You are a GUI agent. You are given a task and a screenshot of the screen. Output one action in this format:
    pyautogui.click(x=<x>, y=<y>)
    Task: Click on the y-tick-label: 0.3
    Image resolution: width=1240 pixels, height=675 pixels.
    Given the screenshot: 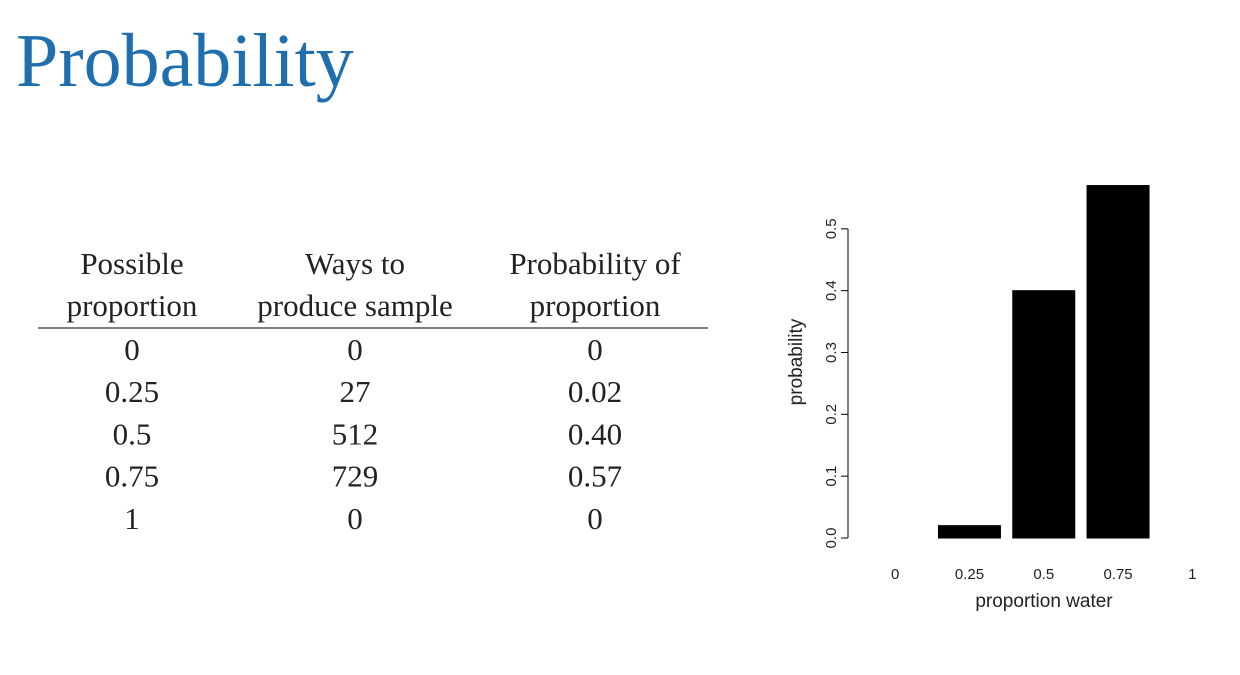 What is the action you would take?
    pyautogui.click(x=831, y=352)
    